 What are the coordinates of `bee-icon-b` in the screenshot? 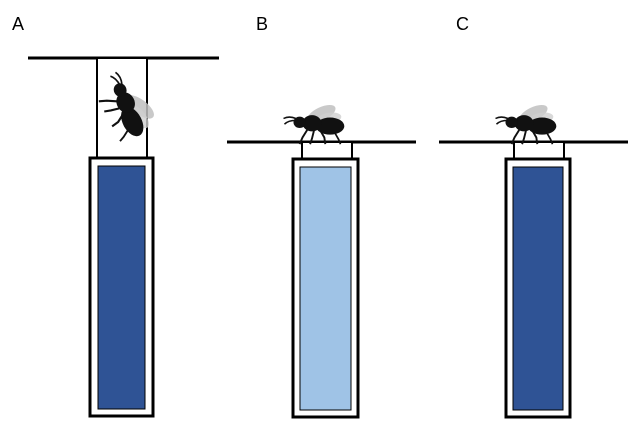 It's located at (314, 123).